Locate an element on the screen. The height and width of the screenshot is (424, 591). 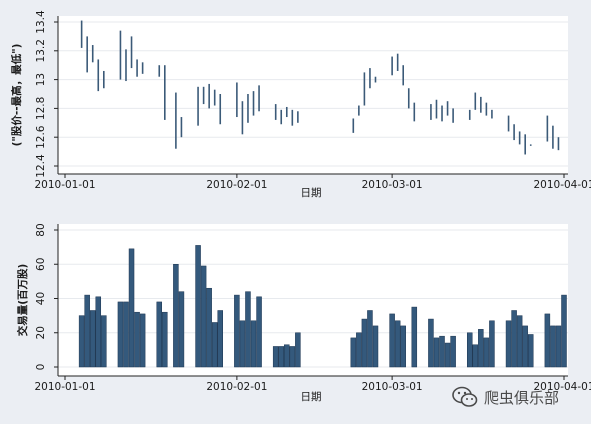
volume-x-axis-label: 日期 is located at coordinates (311, 397).